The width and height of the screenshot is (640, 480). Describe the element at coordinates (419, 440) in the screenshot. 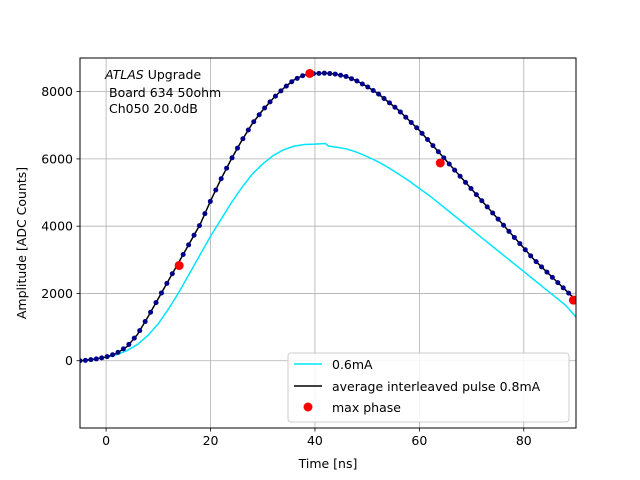

I see `x-tick-label: 60` at that location.